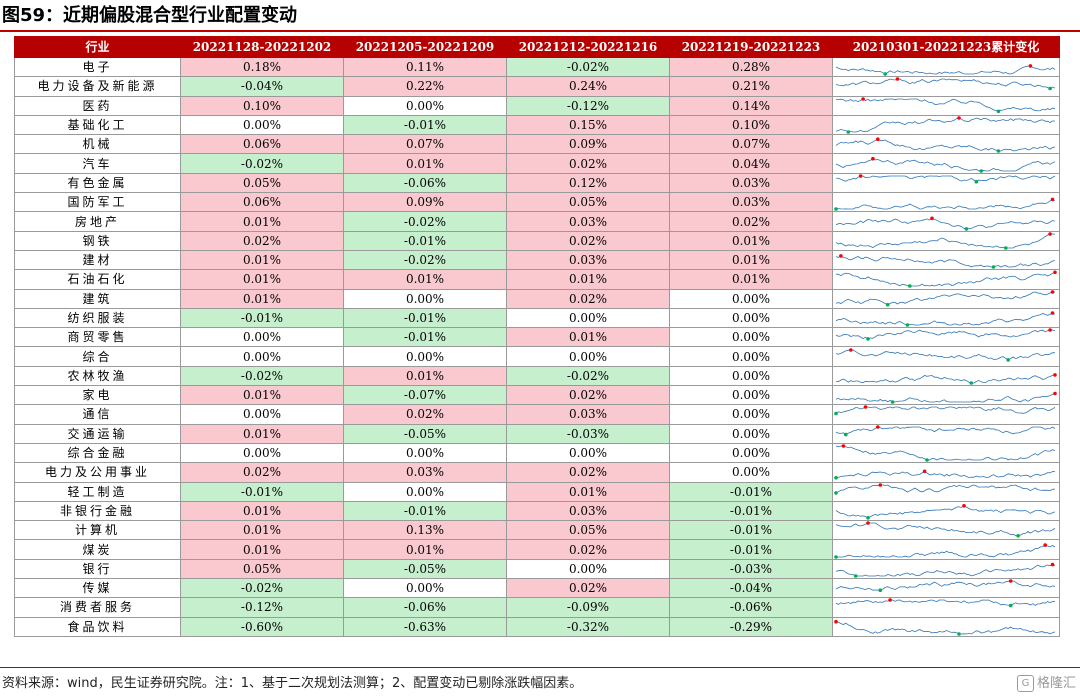  What do you see at coordinates (97, 588) in the screenshot?
I see `industry-name: 传媒` at bounding box center [97, 588].